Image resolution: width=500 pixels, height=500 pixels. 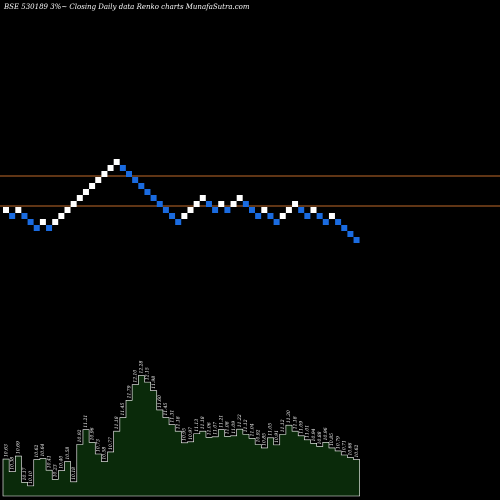 I want to click on volume-label: 10.92, so click(x=258, y=435).